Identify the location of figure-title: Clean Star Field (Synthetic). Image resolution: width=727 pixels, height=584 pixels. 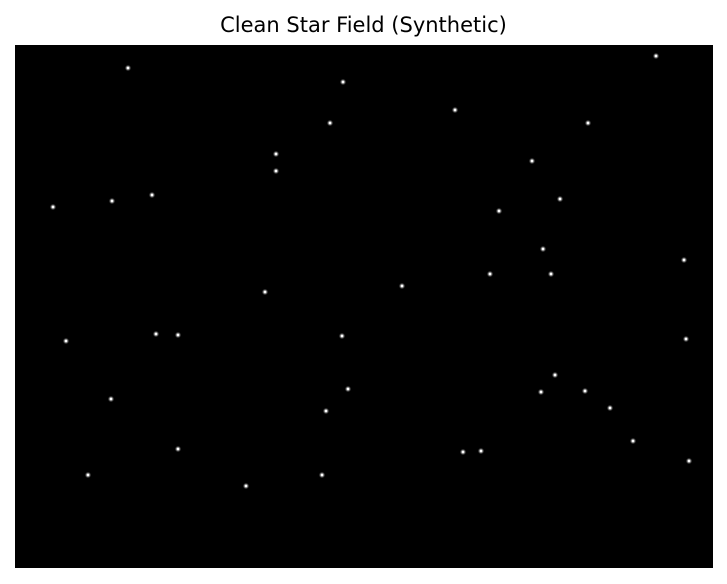
(363, 25).